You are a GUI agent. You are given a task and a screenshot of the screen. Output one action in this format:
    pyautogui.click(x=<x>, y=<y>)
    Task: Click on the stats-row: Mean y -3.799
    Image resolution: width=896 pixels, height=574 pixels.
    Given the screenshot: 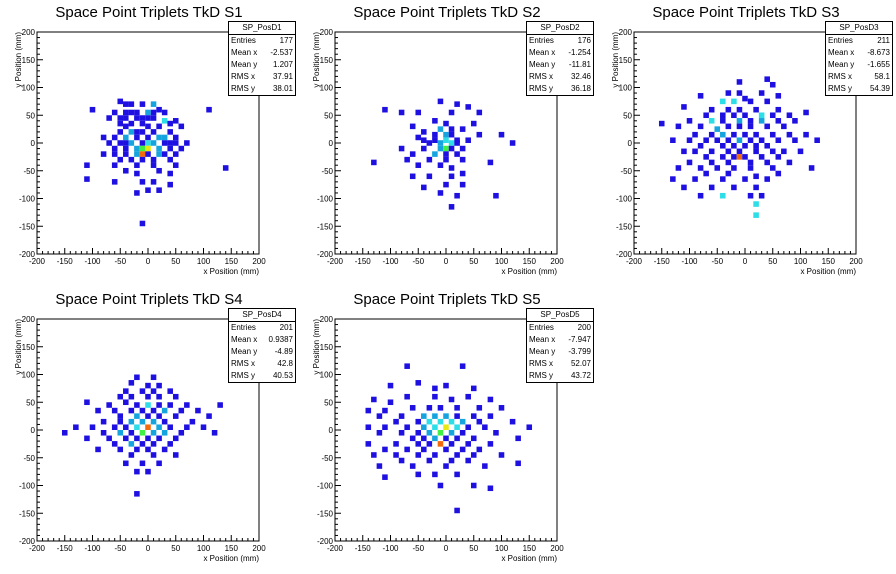 What is the action you would take?
    pyautogui.click(x=560, y=352)
    